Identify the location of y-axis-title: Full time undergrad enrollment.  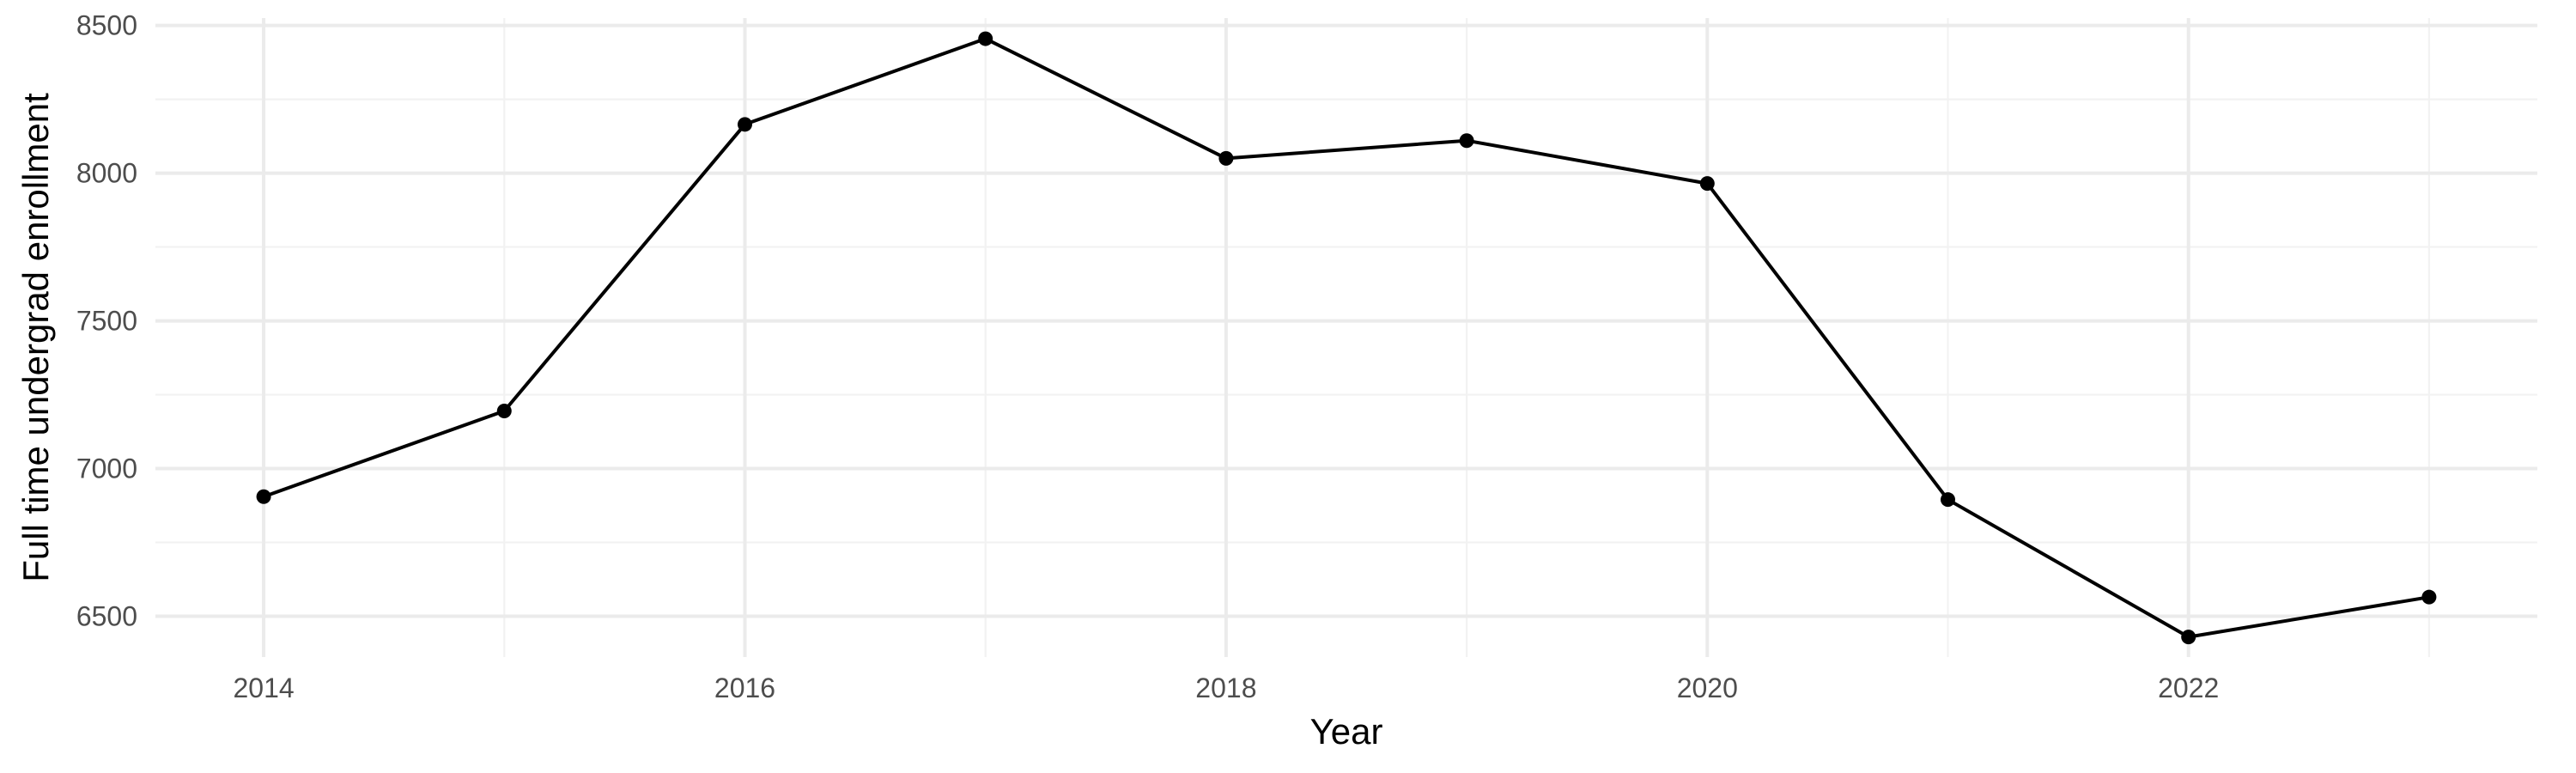
(36, 337).